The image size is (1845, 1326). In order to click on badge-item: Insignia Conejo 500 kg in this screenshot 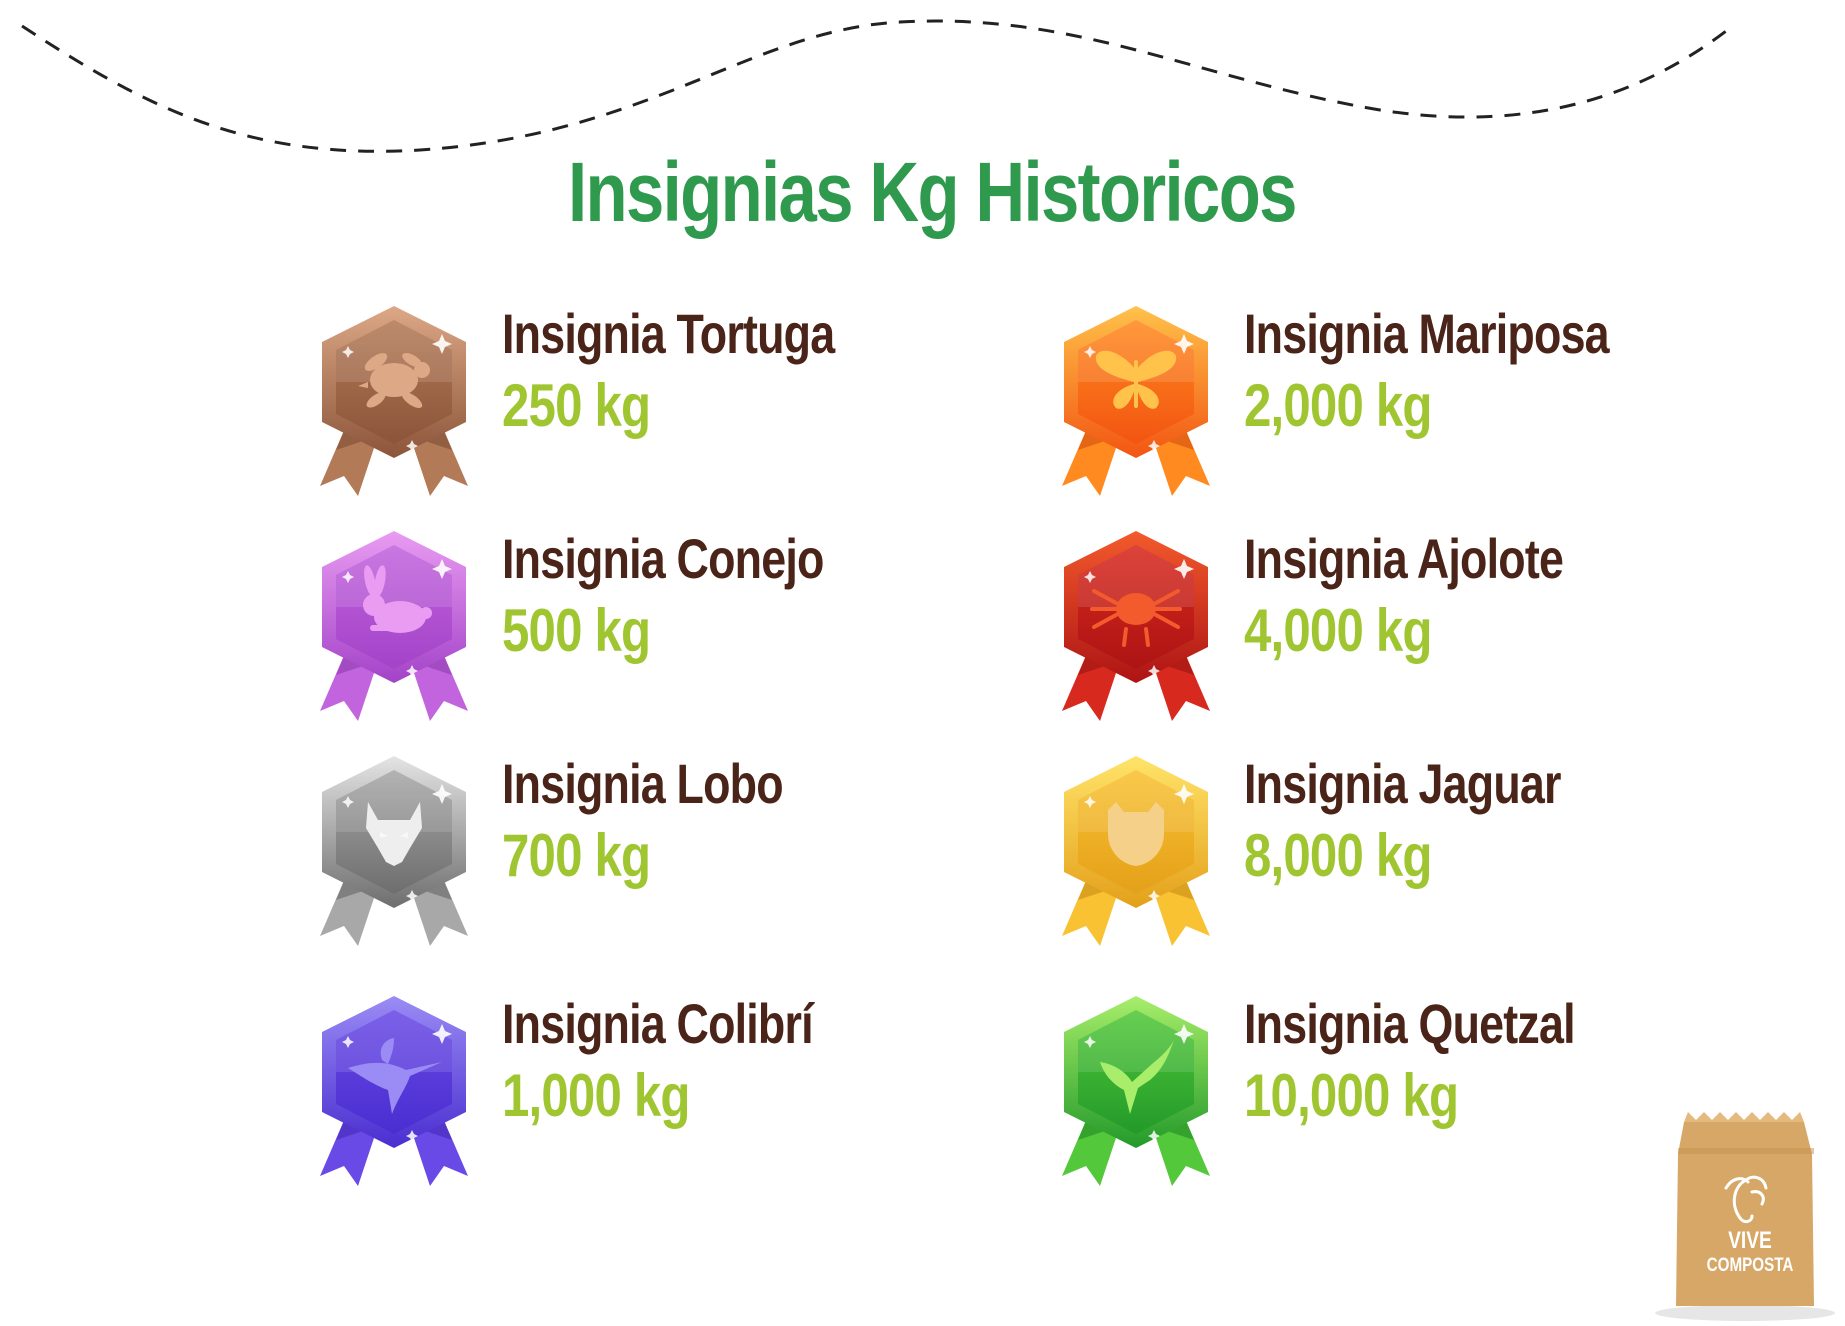, I will do `click(638, 625)`.